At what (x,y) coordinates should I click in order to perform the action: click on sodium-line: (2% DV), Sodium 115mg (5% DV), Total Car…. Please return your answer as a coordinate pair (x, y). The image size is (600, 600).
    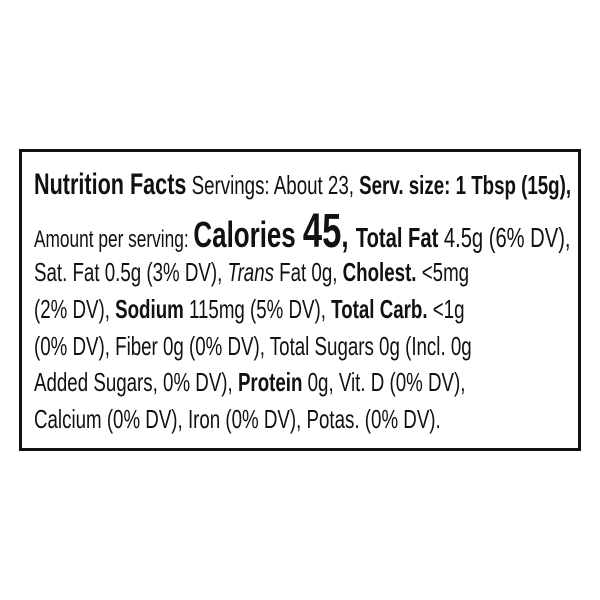
    Looking at the image, I should click on (249, 309).